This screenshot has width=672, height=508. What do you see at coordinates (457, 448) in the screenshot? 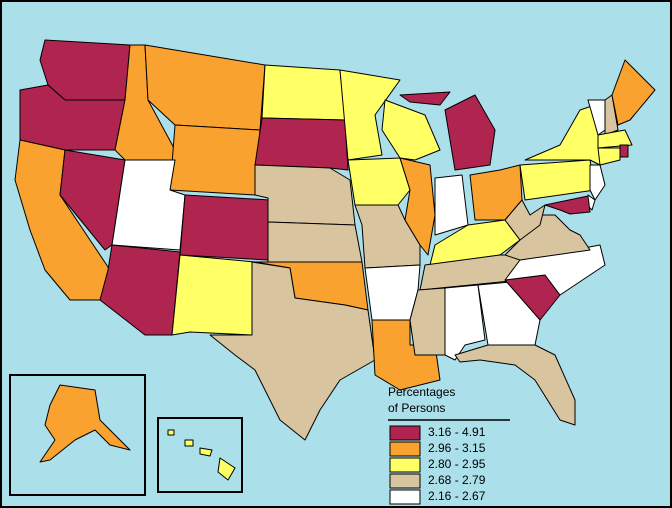
I see `legend-label: 2.96 - 3.15` at bounding box center [457, 448].